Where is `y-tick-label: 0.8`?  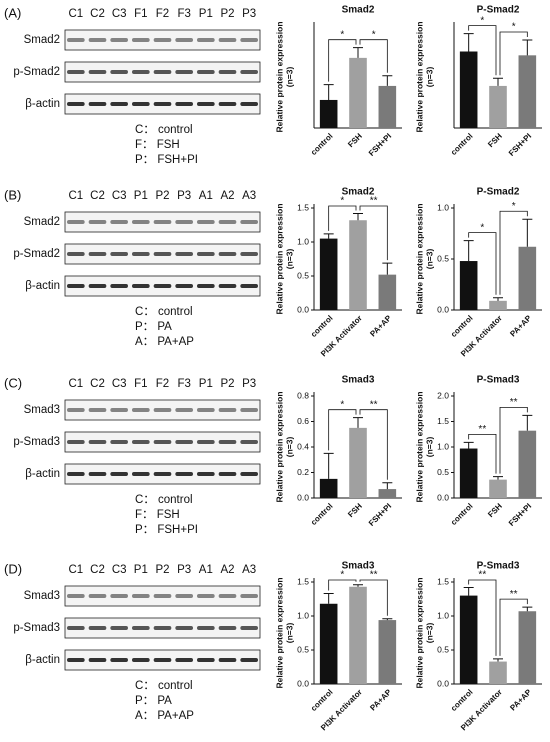
y-tick-label: 0.8 is located at coordinates (303, 395).